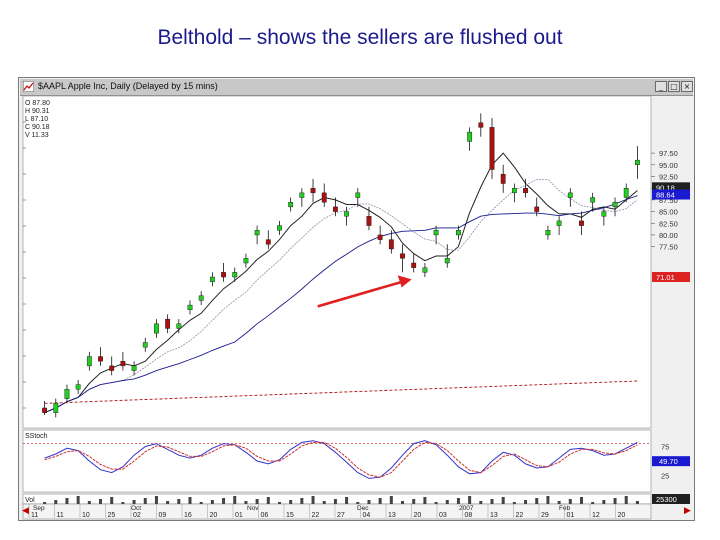 The height and width of the screenshot is (540, 720). Describe the element at coordinates (668, 165) in the screenshot. I see `y-tick-label: 95.00` at that location.